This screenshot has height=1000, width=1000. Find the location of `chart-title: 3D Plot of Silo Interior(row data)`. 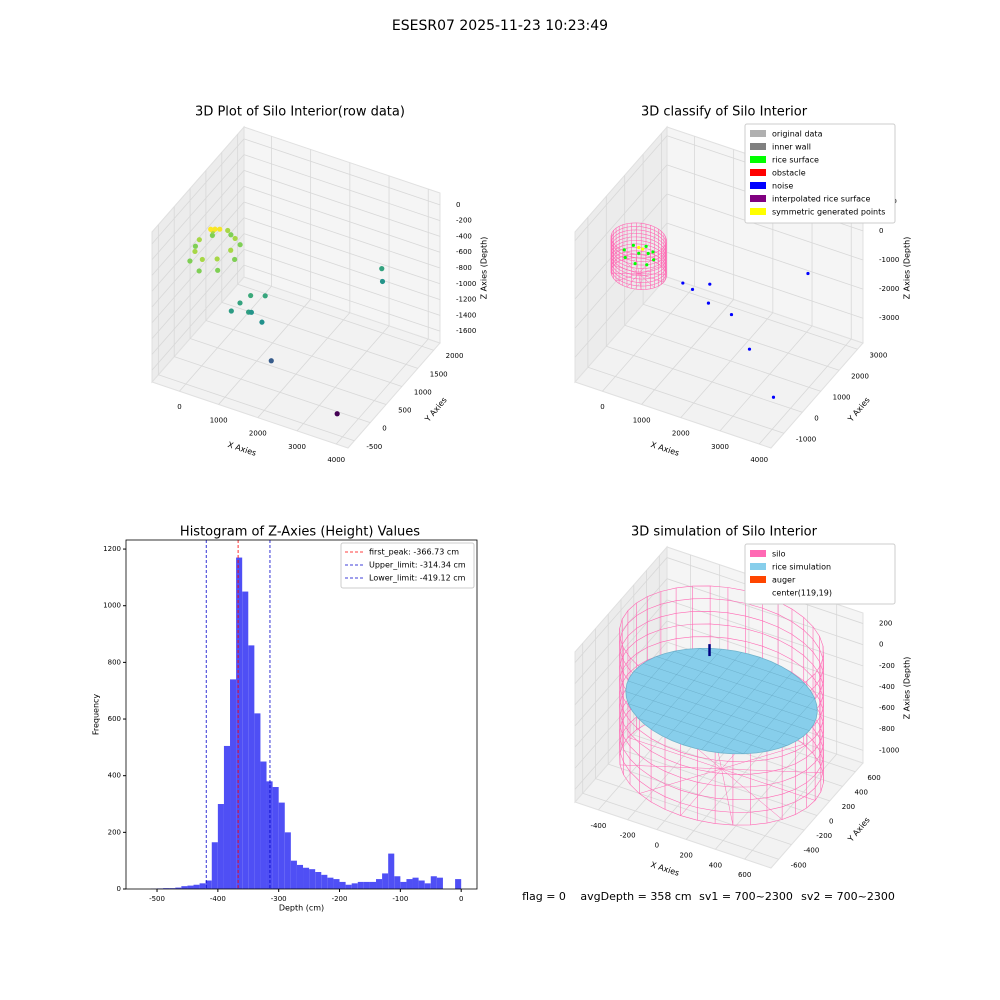

chart-title: 3D Plot of Silo Interior(row data) is located at coordinates (300, 112).